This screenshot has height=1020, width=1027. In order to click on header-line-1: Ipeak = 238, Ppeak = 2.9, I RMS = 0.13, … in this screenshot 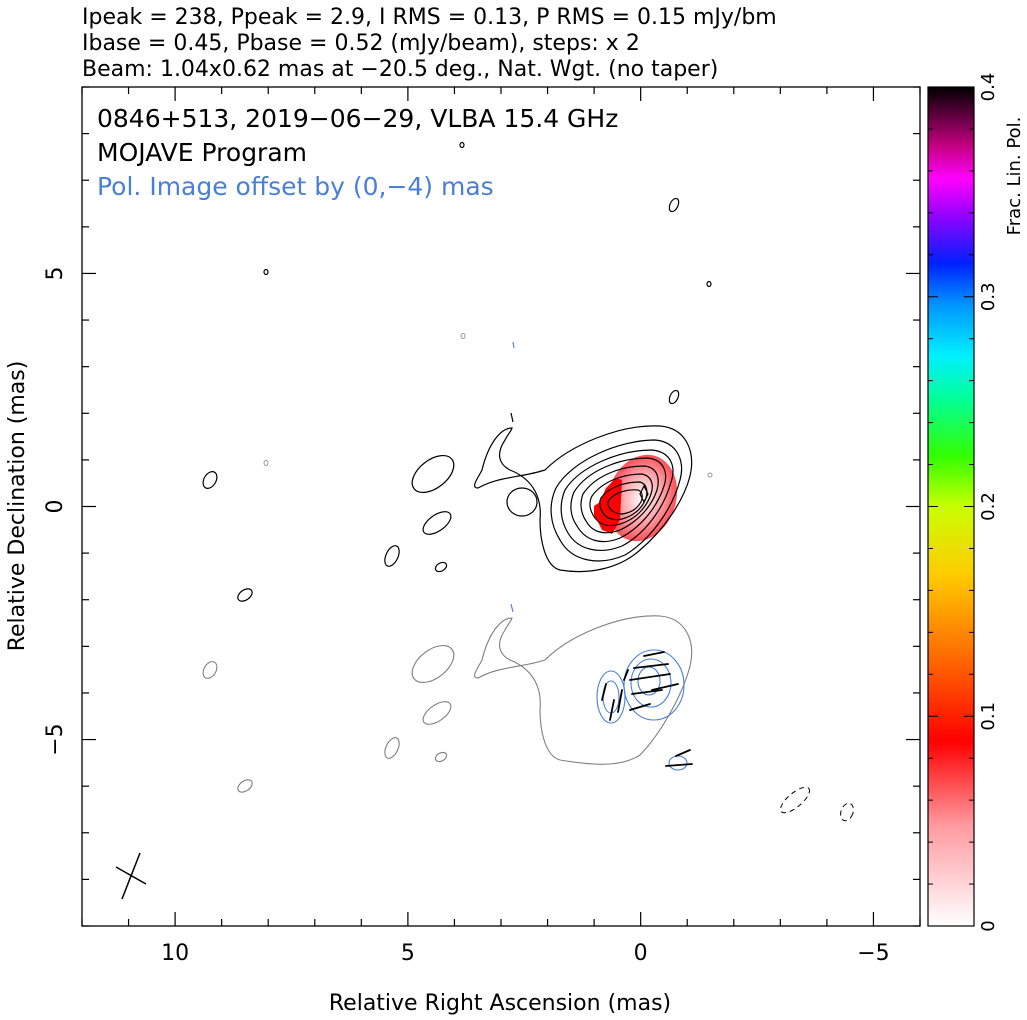, I will do `click(429, 17)`.